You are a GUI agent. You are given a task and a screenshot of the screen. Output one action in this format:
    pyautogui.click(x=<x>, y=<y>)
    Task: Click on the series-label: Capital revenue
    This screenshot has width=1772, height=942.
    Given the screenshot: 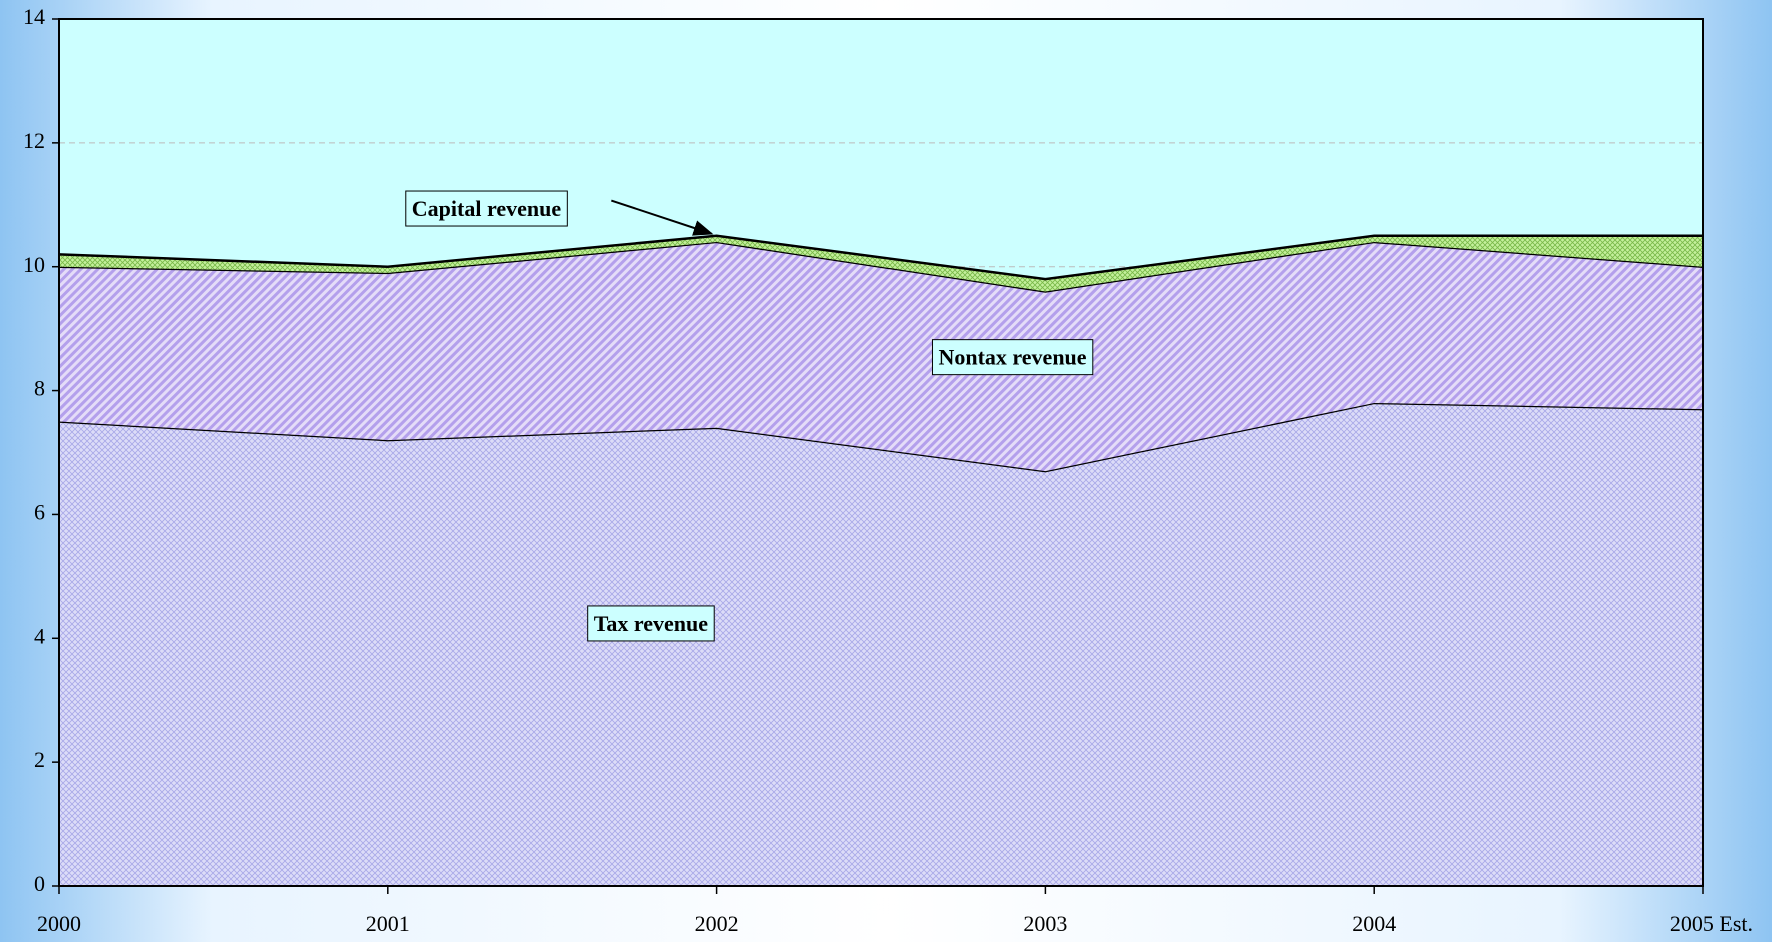 What is the action you would take?
    pyautogui.click(x=487, y=208)
    